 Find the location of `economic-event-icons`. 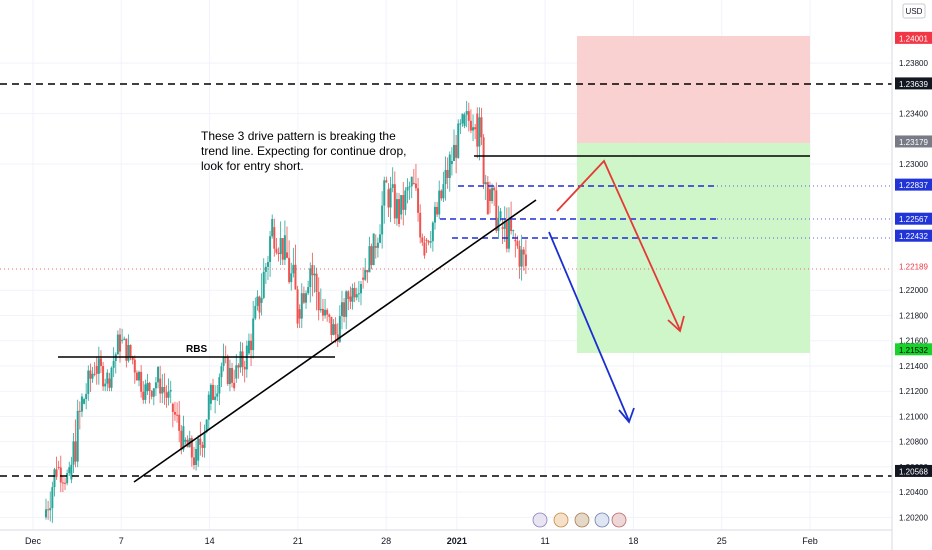

economic-event-icons is located at coordinates (579, 520).